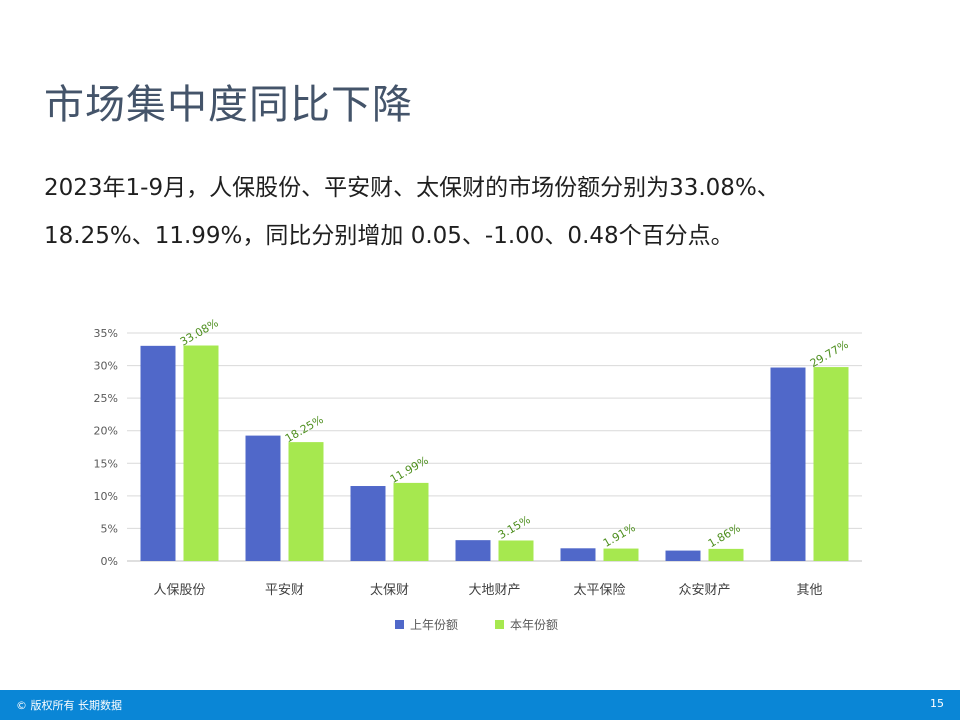  I want to click on data-label: 1.86%, so click(724, 535).